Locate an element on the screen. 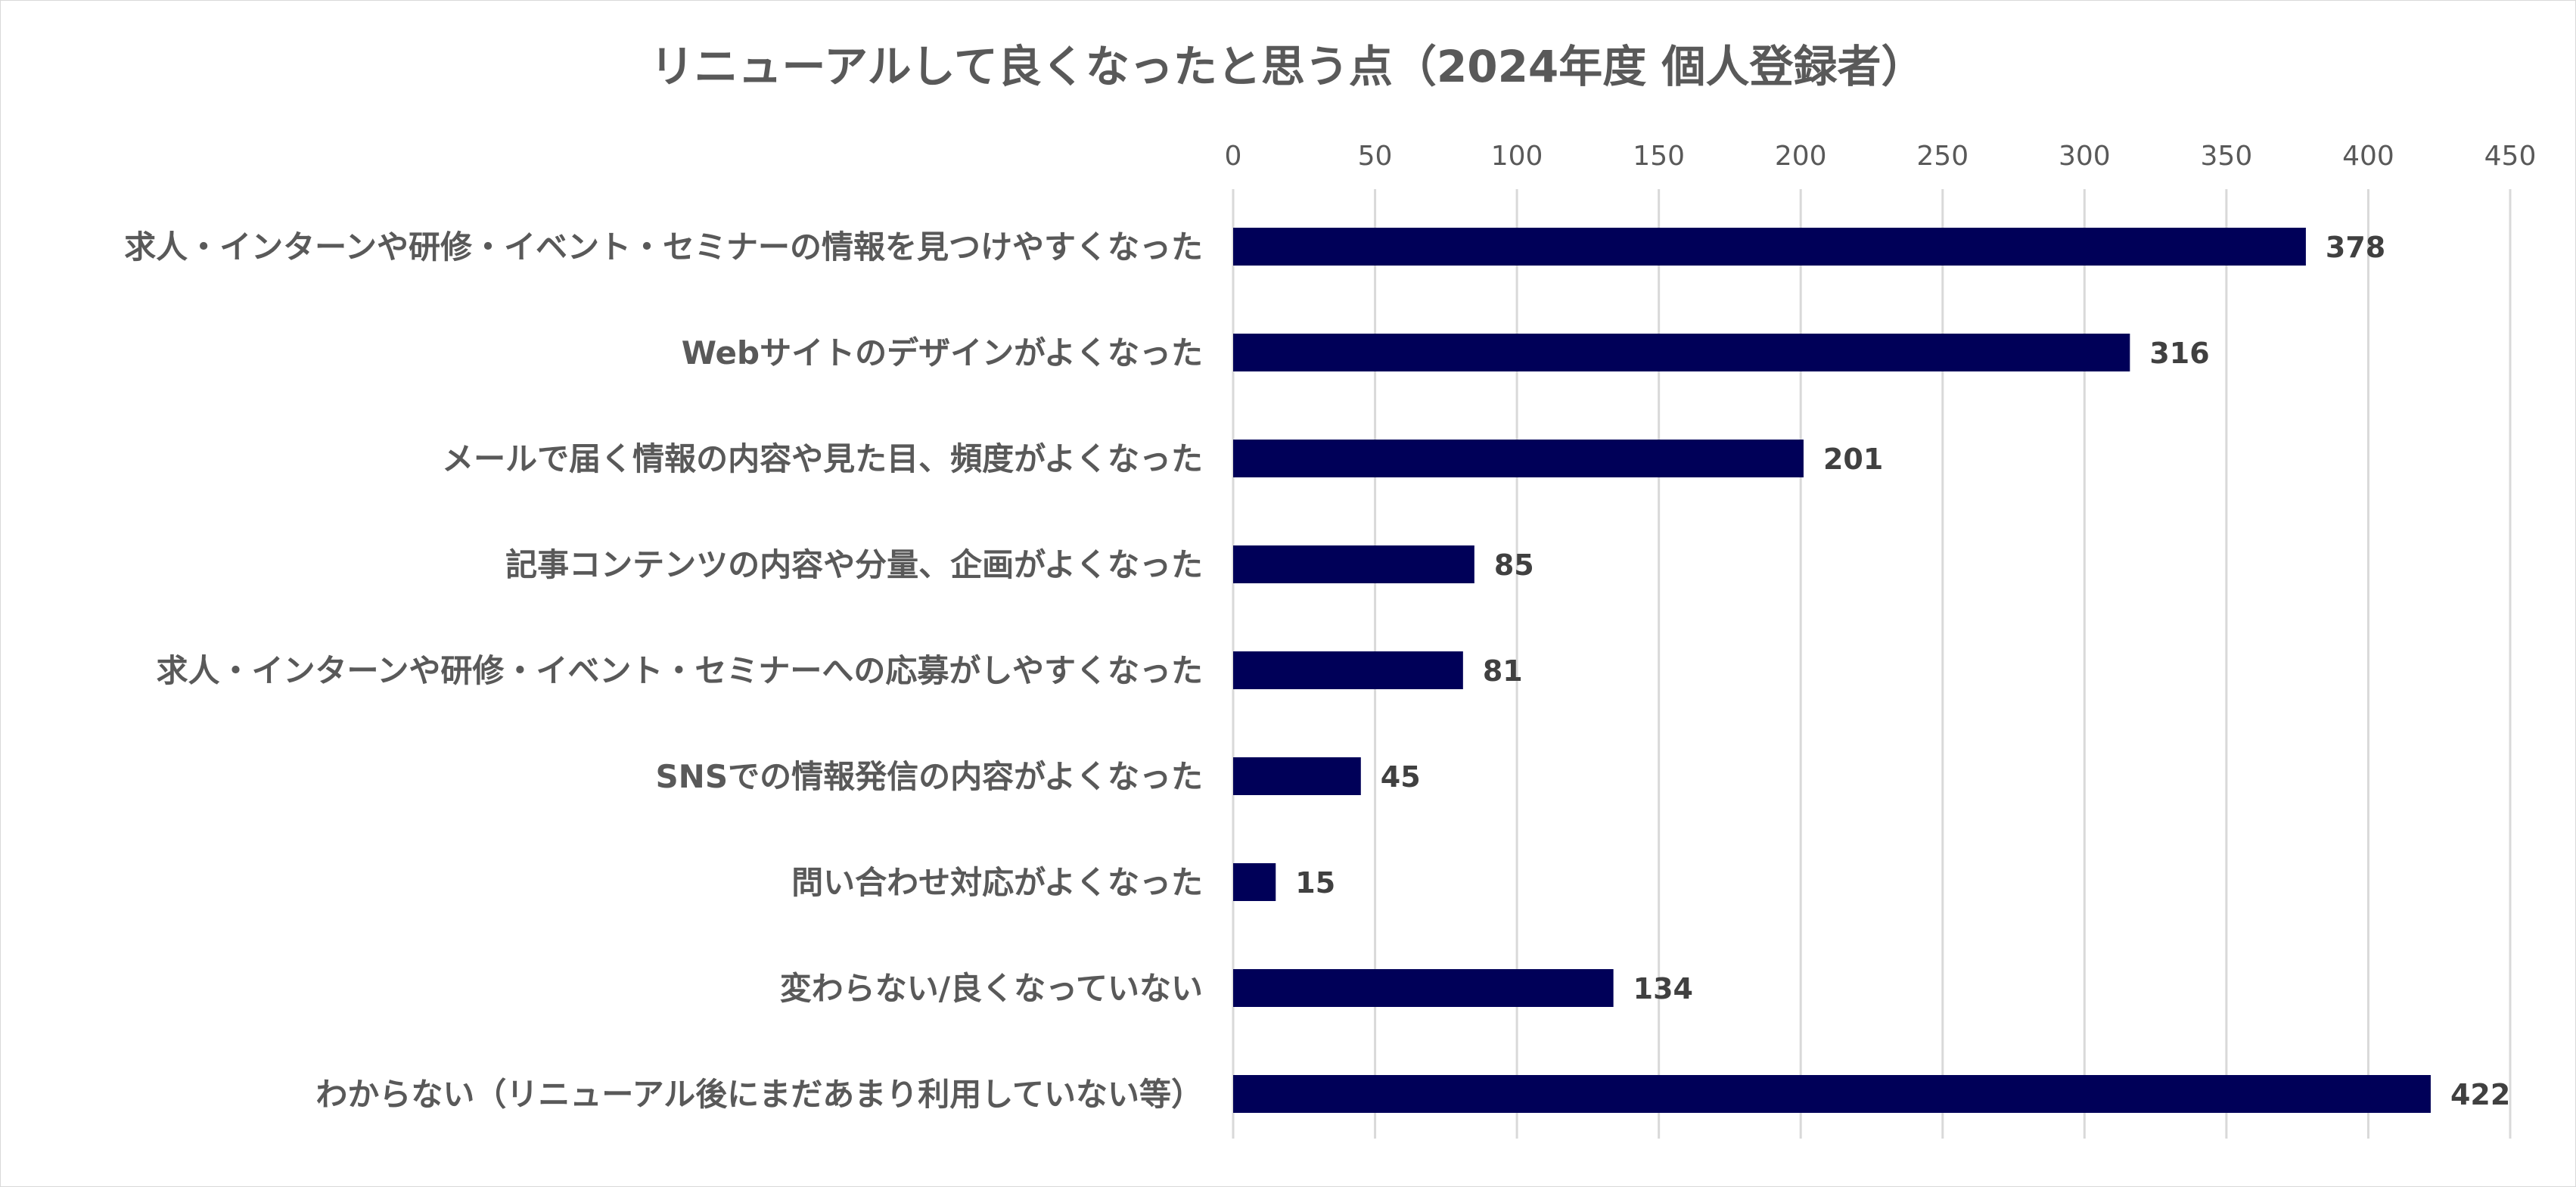 This screenshot has height=1187, width=2576. category-label-2: メールで届く情報の内容や見た目、頻度がよくなった is located at coordinates (822, 459).